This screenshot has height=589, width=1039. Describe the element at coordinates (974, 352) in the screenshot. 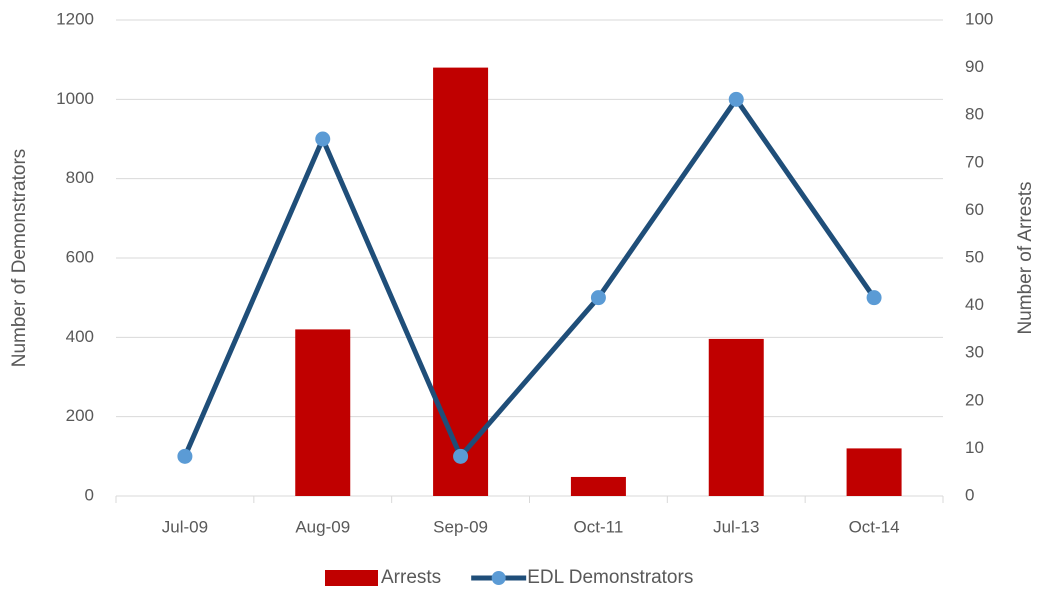

I see `y2-tick-label: 30` at that location.